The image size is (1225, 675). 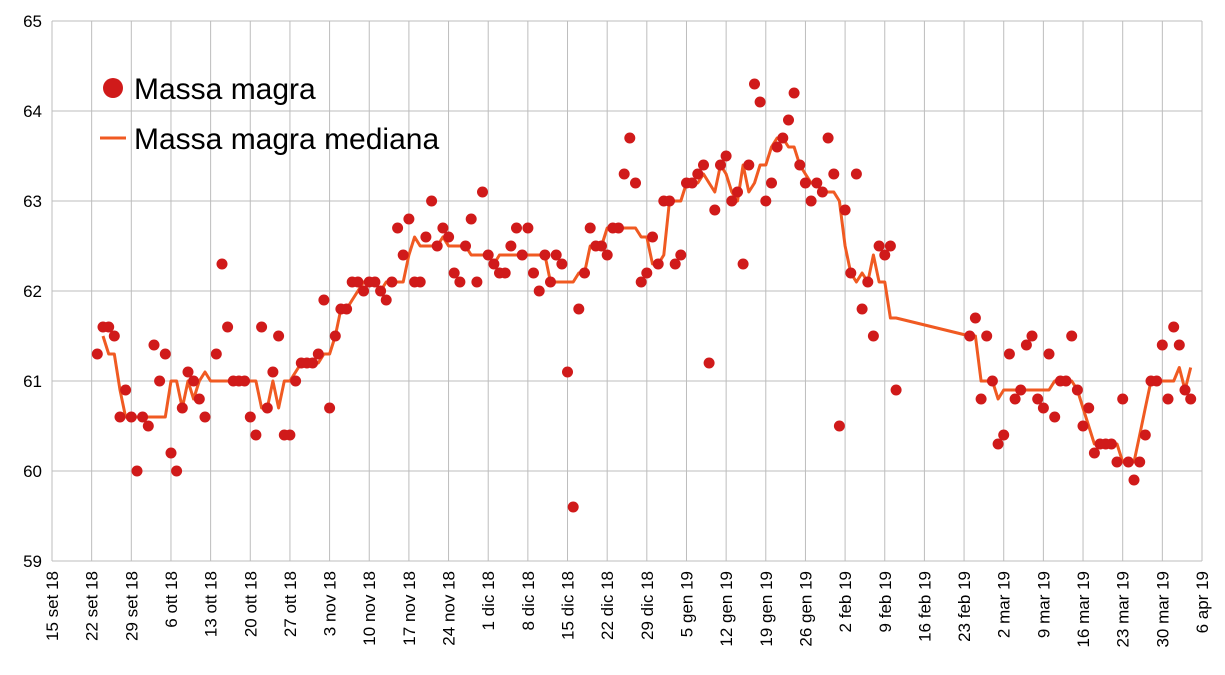 I want to click on y-tick-label: 64, so click(x=32, y=111).